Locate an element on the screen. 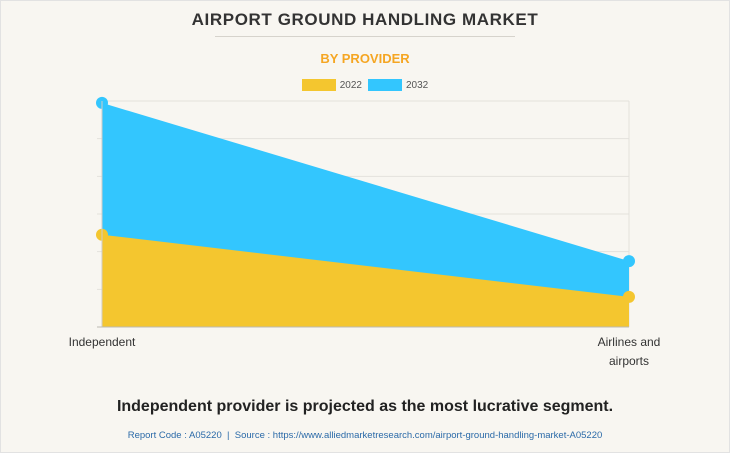  x-tick-label: Airlines and airports is located at coordinates (629, 351).